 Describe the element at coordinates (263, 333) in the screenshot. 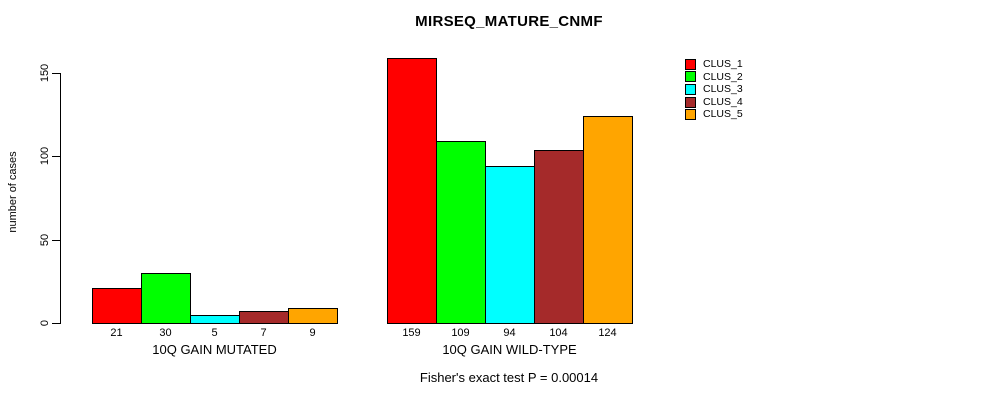

I see `bar-value-label: 7` at that location.